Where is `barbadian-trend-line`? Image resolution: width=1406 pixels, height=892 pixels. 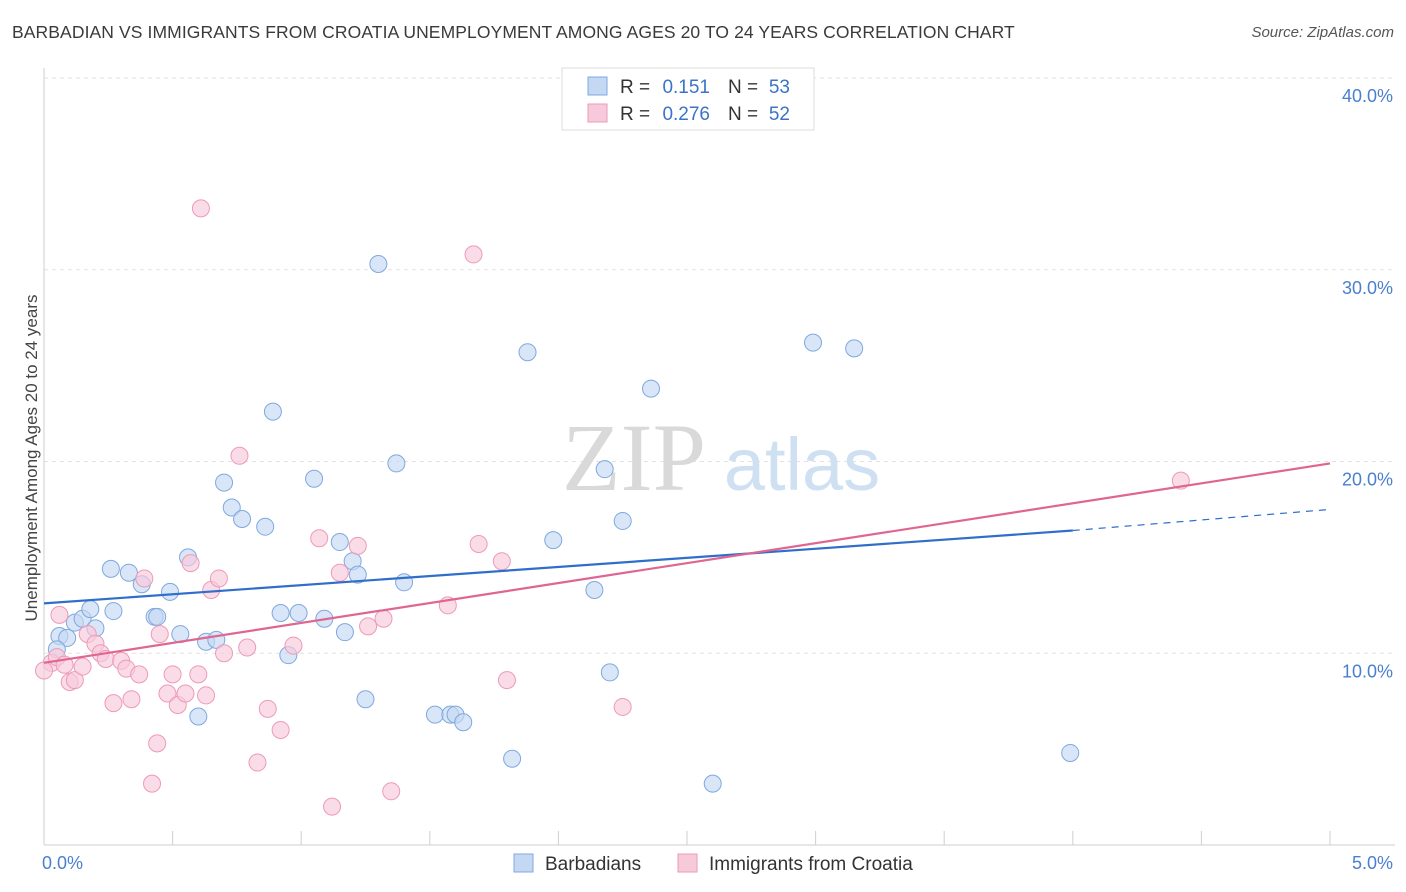 barbadian-trend-line is located at coordinates (558, 567).